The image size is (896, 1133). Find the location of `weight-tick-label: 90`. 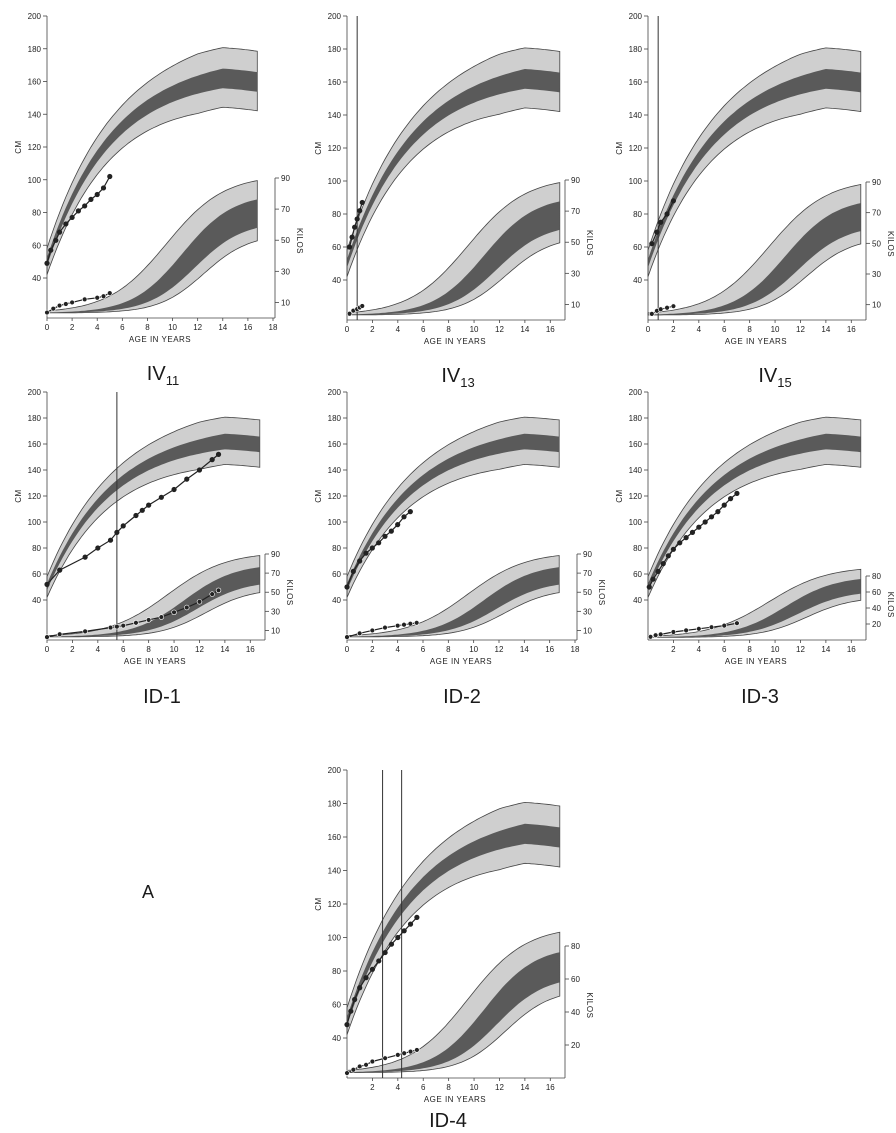

weight-tick-label: 90 is located at coordinates (285, 178).